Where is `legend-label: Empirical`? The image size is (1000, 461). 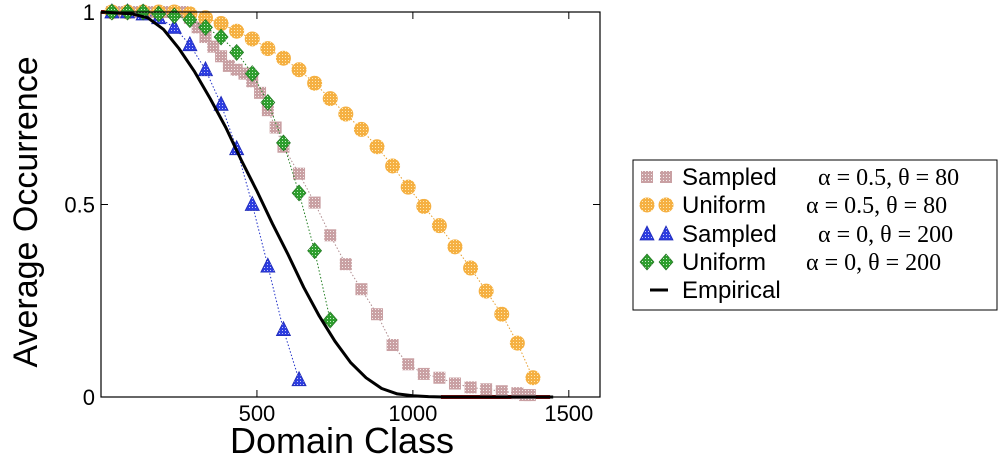 legend-label: Empirical is located at coordinates (731, 290).